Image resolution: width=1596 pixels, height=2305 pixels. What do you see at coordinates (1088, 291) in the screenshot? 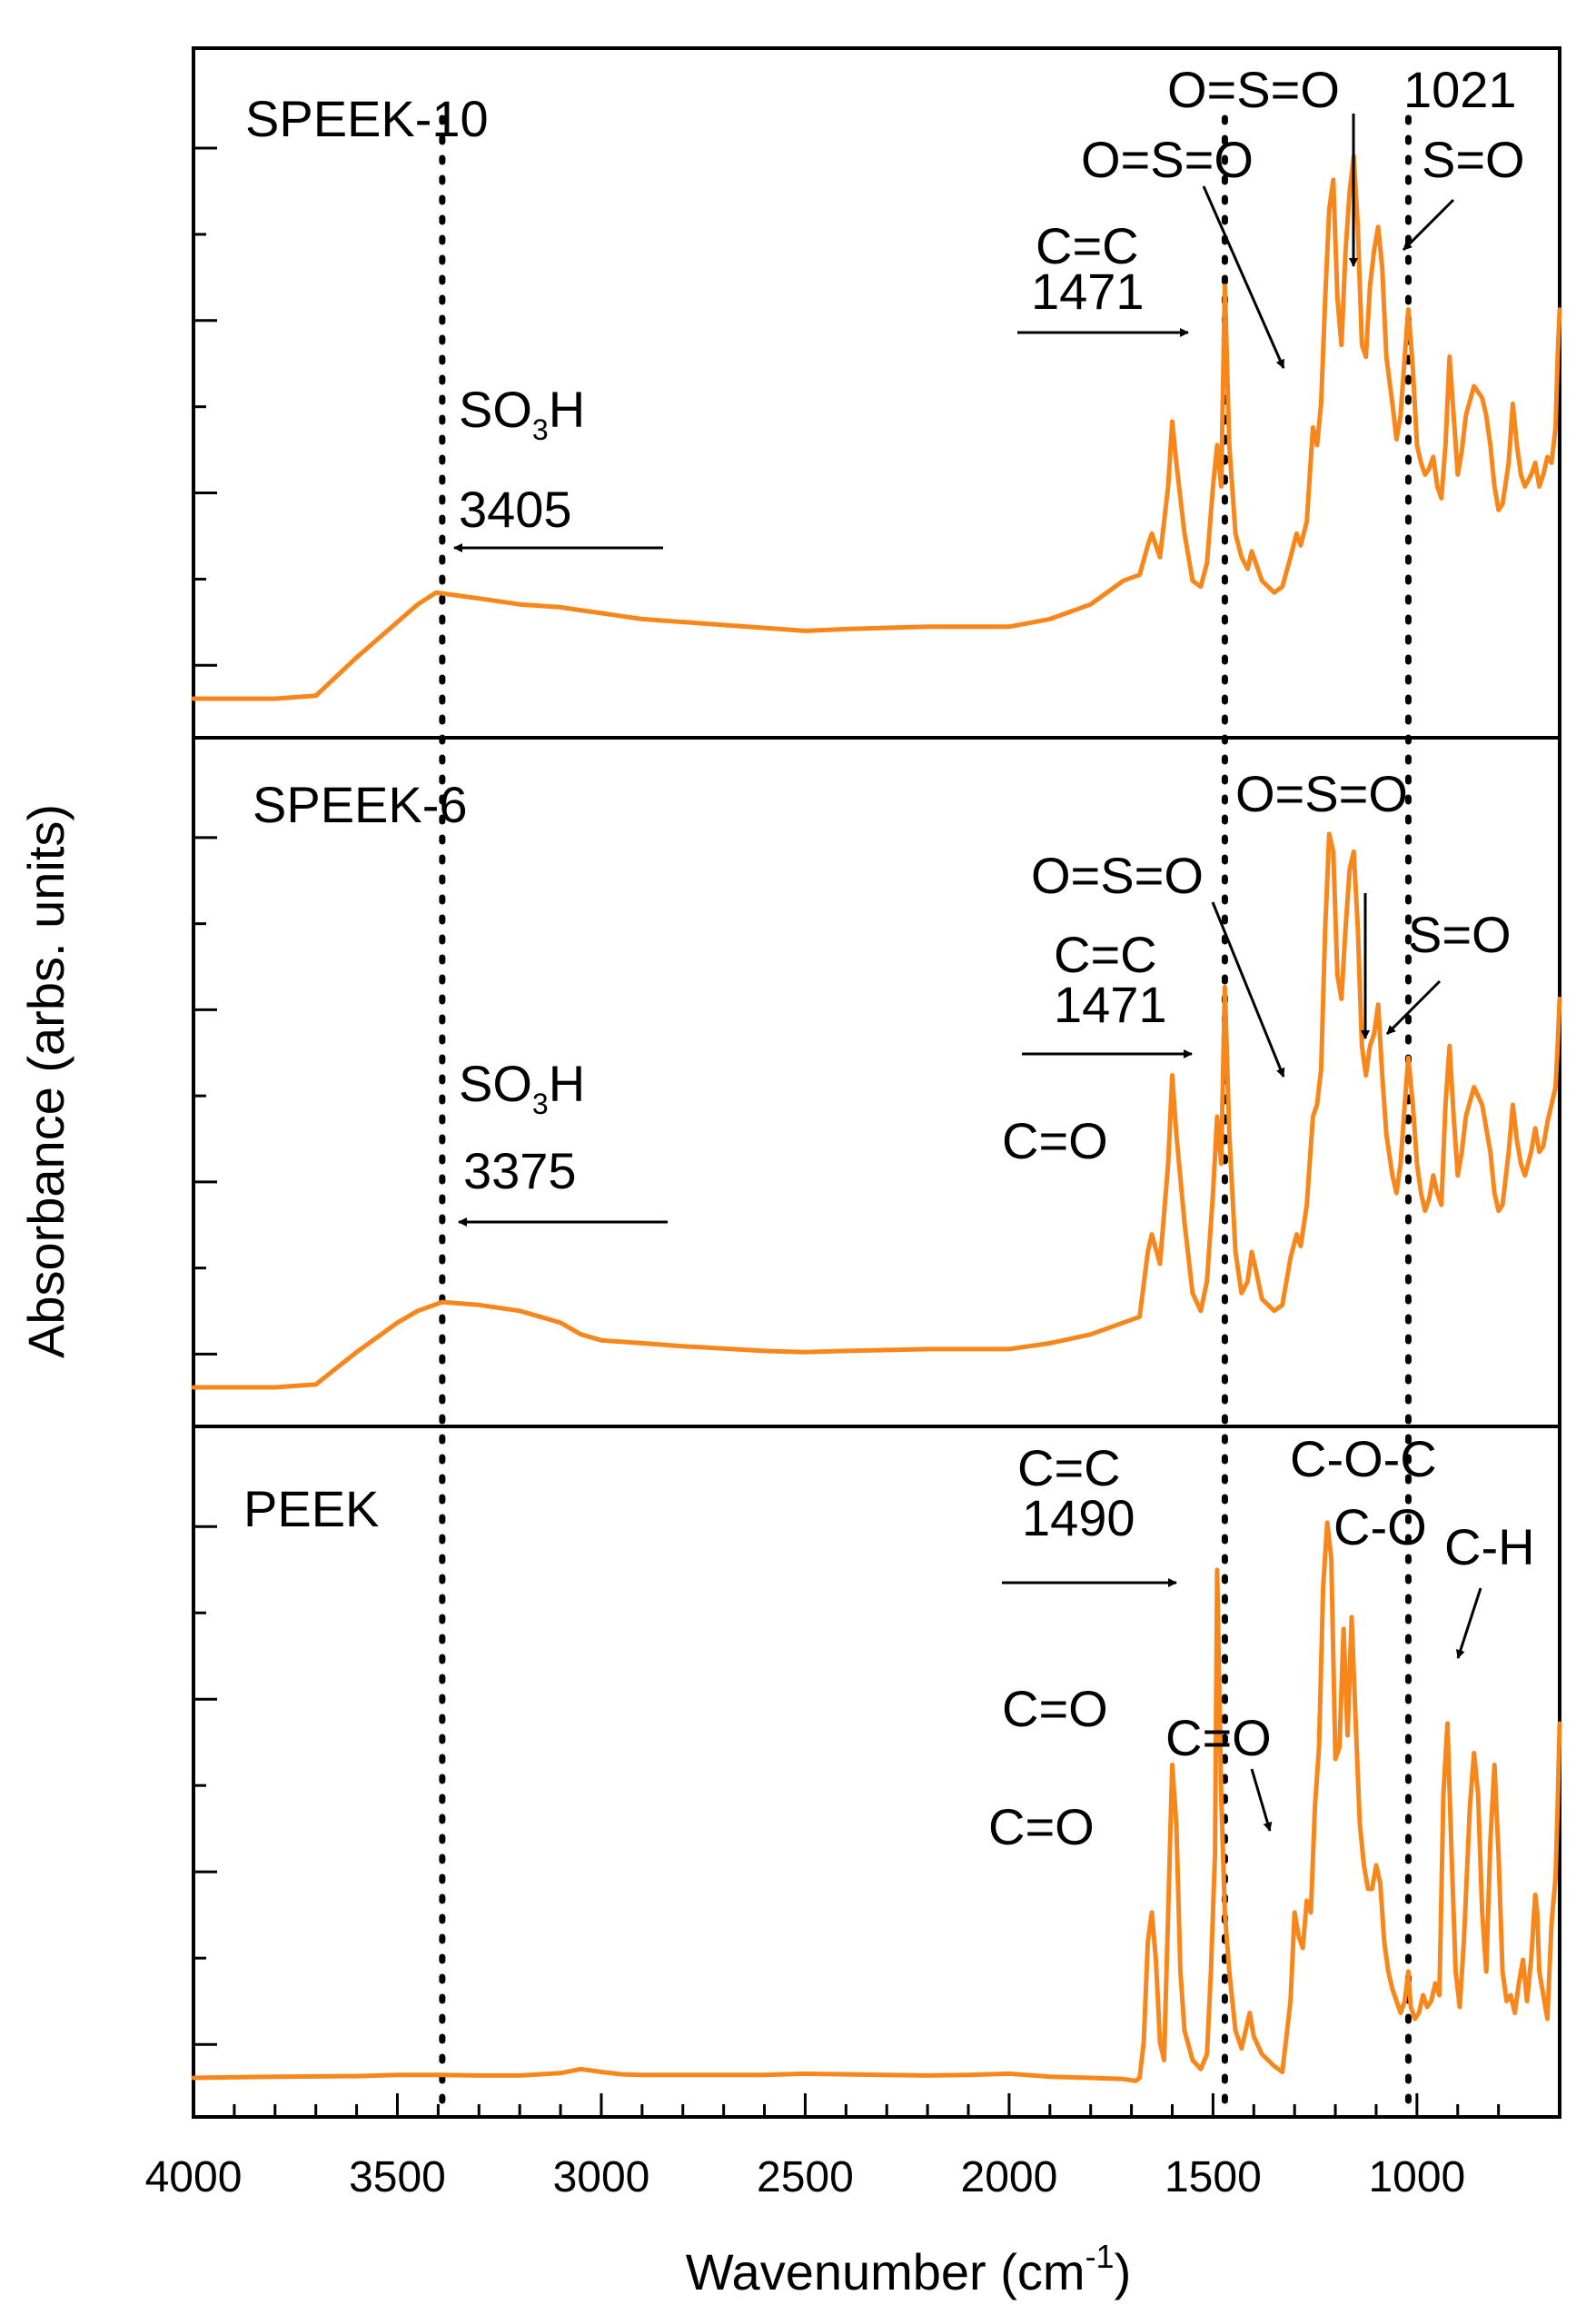
I see `peak-label-1471-speek-10: 1471` at bounding box center [1088, 291].